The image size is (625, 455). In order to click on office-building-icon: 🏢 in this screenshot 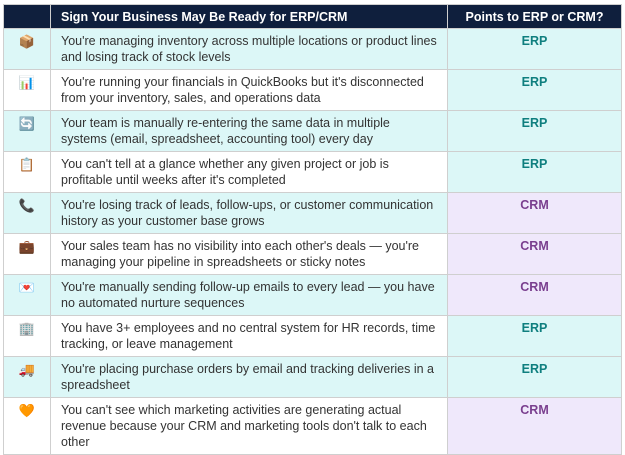, I will do `click(27, 328)`.